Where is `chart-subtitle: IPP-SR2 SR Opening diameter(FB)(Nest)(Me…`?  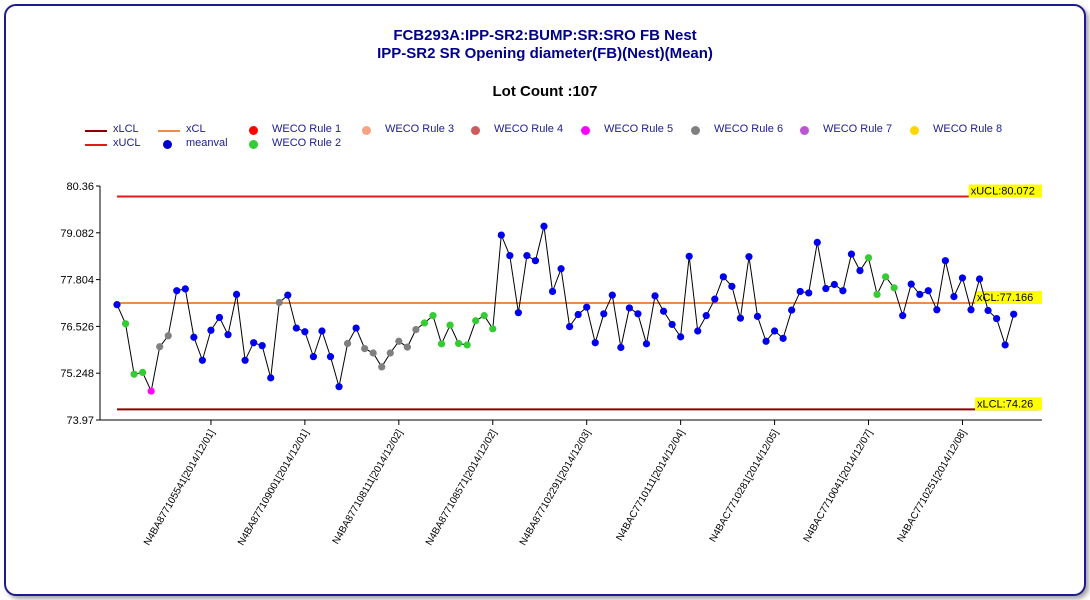 chart-subtitle: IPP-SR2 SR Opening diameter(FB)(Nest)(Me… is located at coordinates (545, 53).